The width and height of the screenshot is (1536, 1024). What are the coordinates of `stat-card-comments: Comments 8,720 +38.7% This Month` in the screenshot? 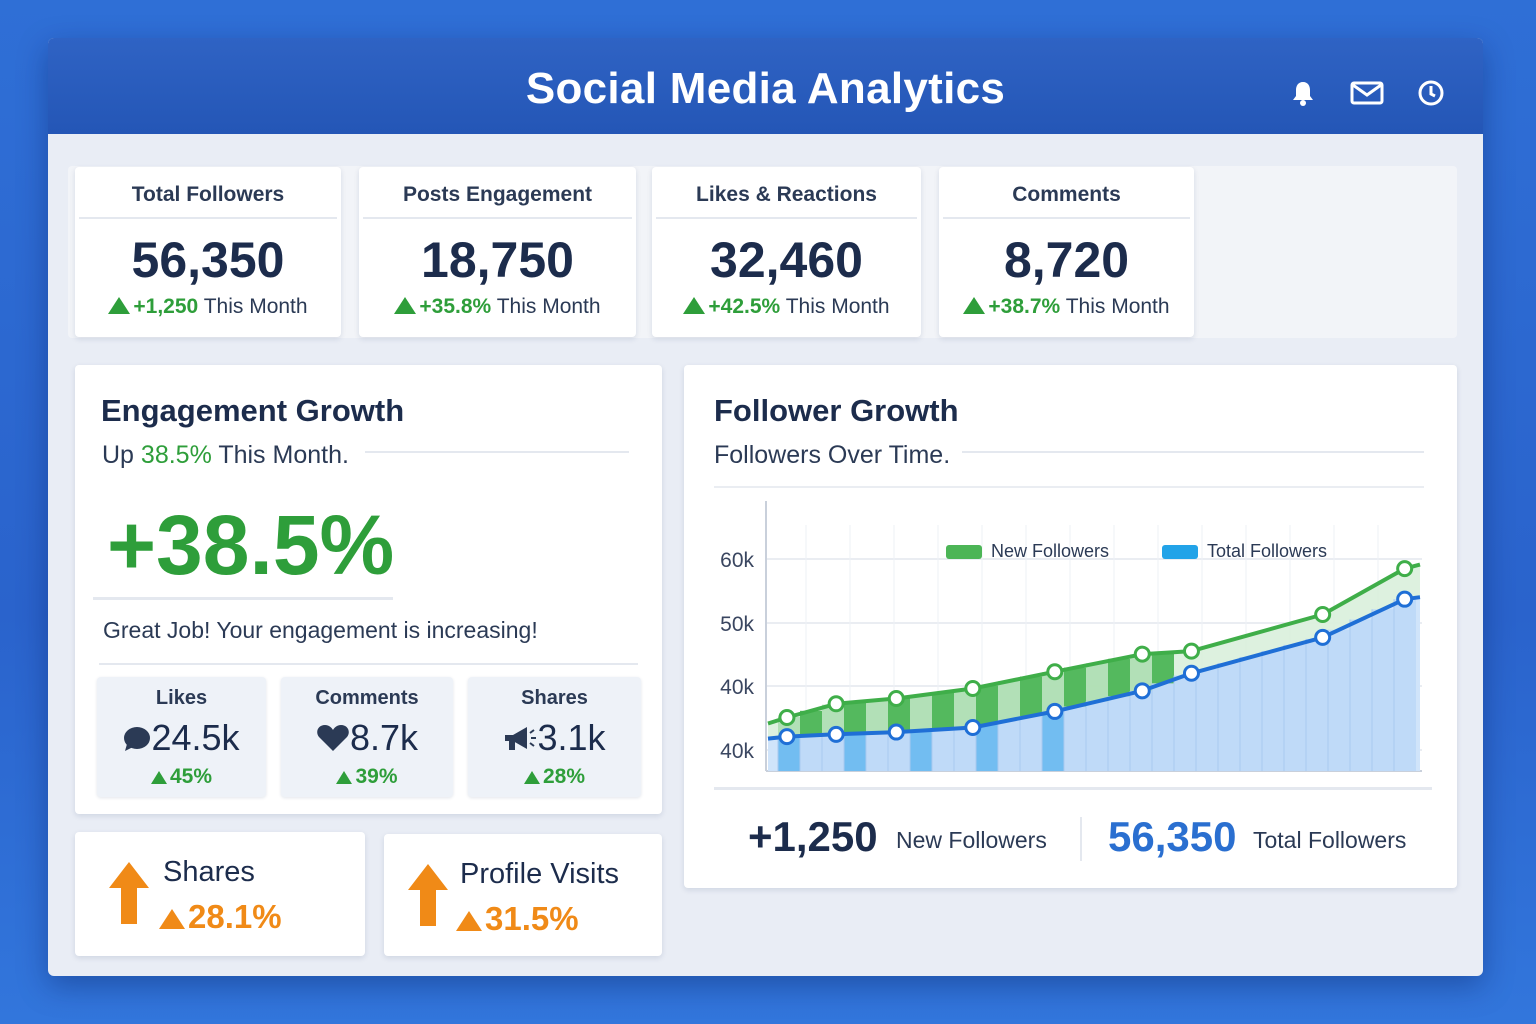 It's located at (1066, 252).